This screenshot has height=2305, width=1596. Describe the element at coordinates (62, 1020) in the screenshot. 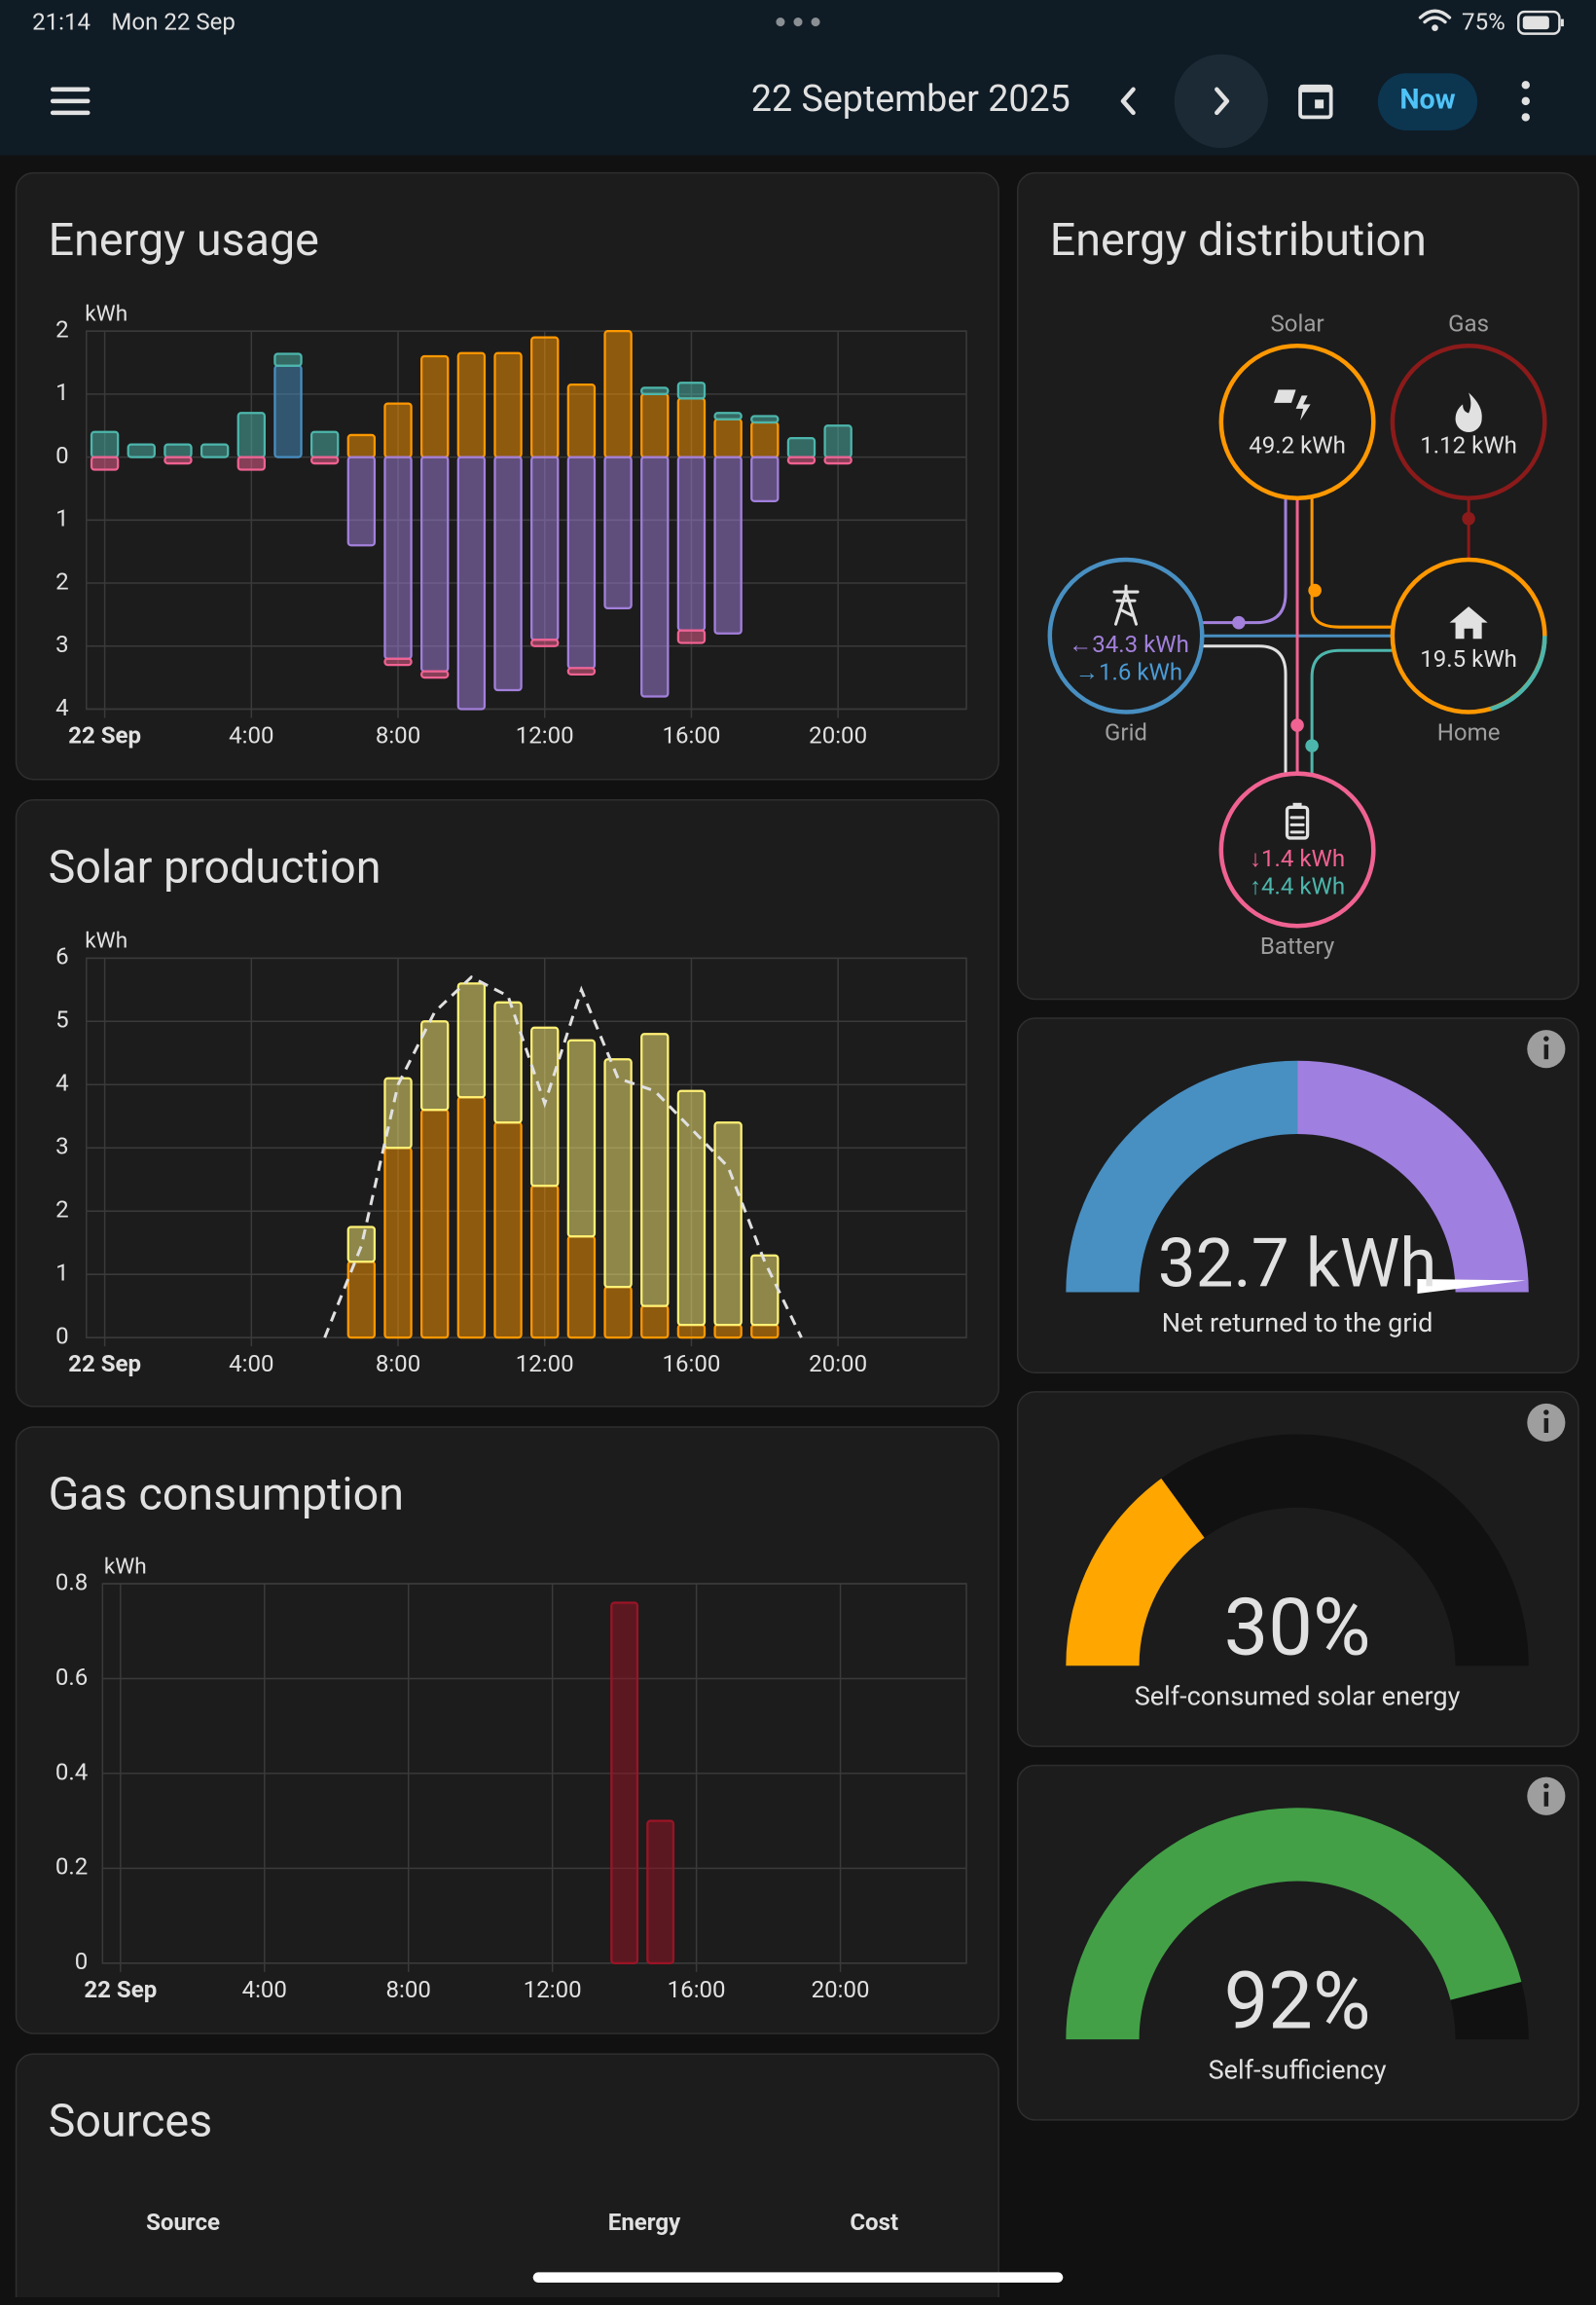

I see `y-tick-label: 5` at that location.